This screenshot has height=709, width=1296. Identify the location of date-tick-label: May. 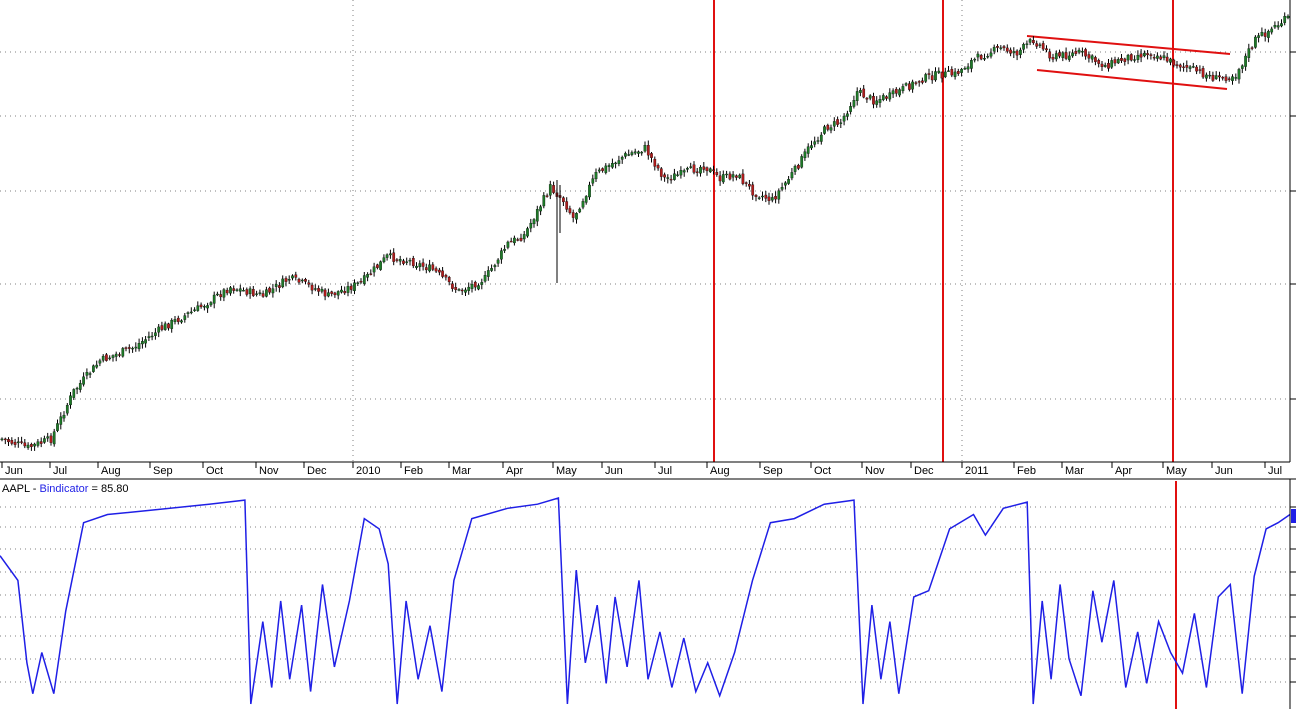
(566, 471).